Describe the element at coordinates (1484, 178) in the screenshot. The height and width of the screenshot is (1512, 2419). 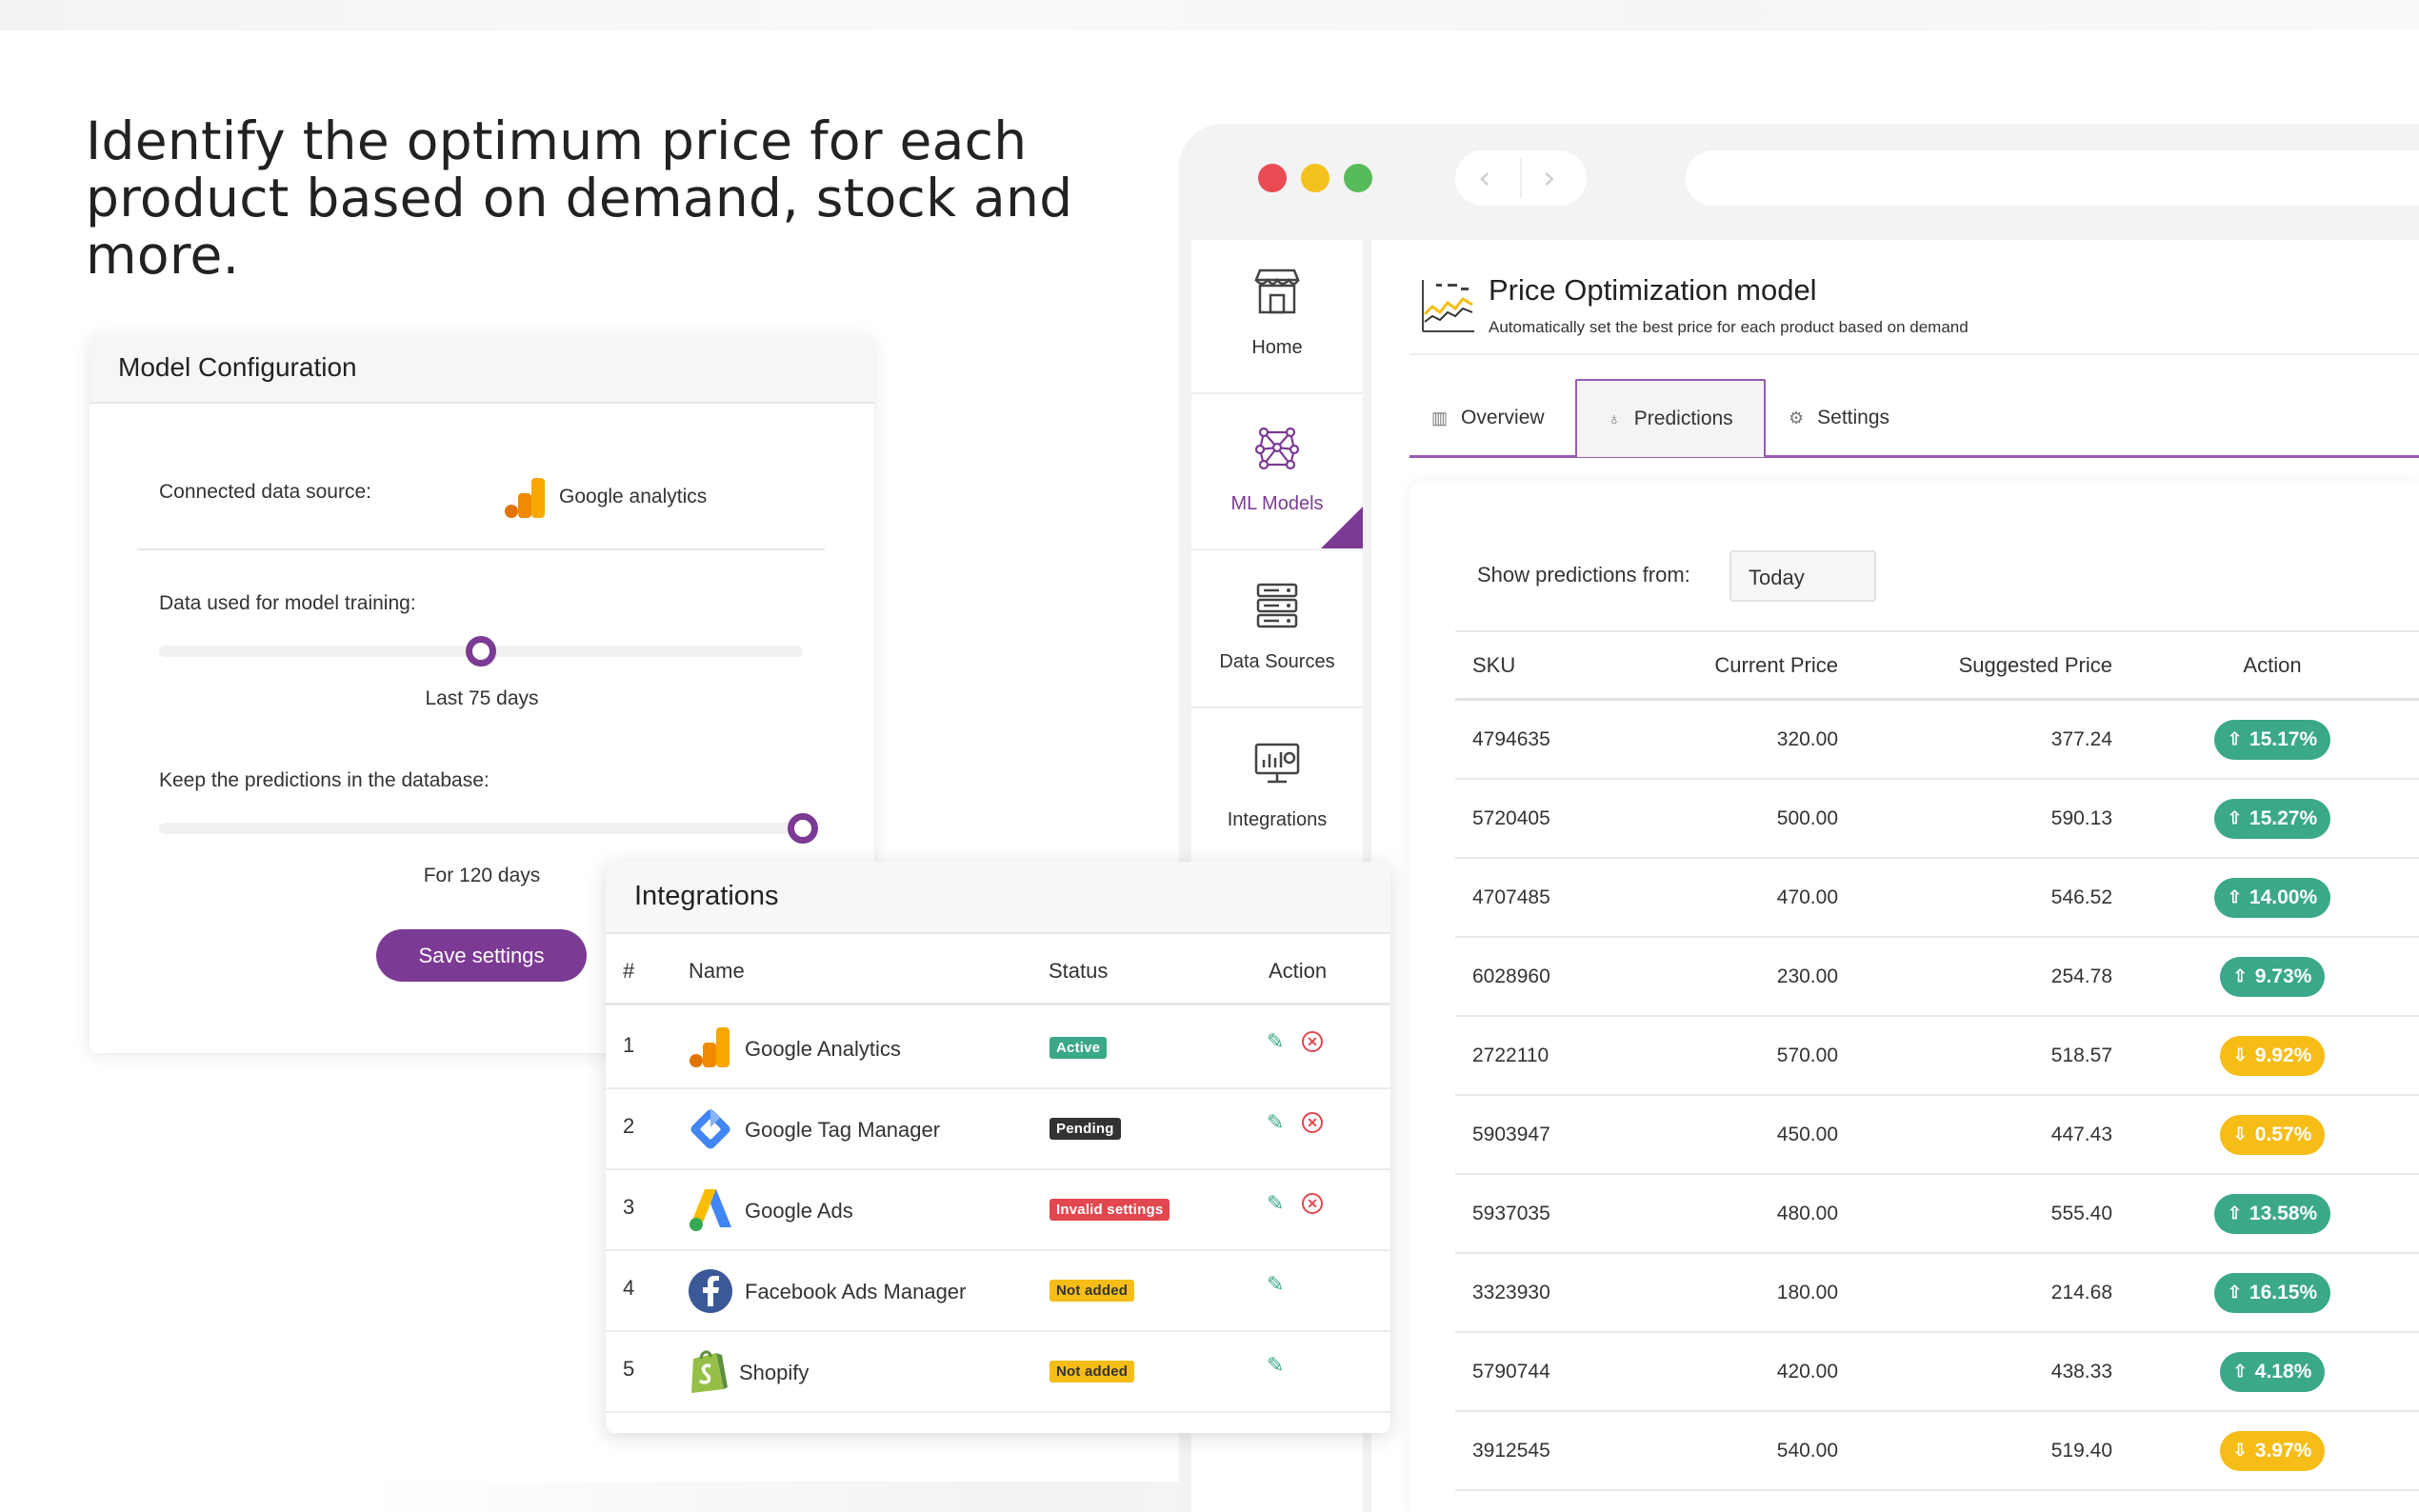
I see `back-arrow-icon: ‹` at that location.